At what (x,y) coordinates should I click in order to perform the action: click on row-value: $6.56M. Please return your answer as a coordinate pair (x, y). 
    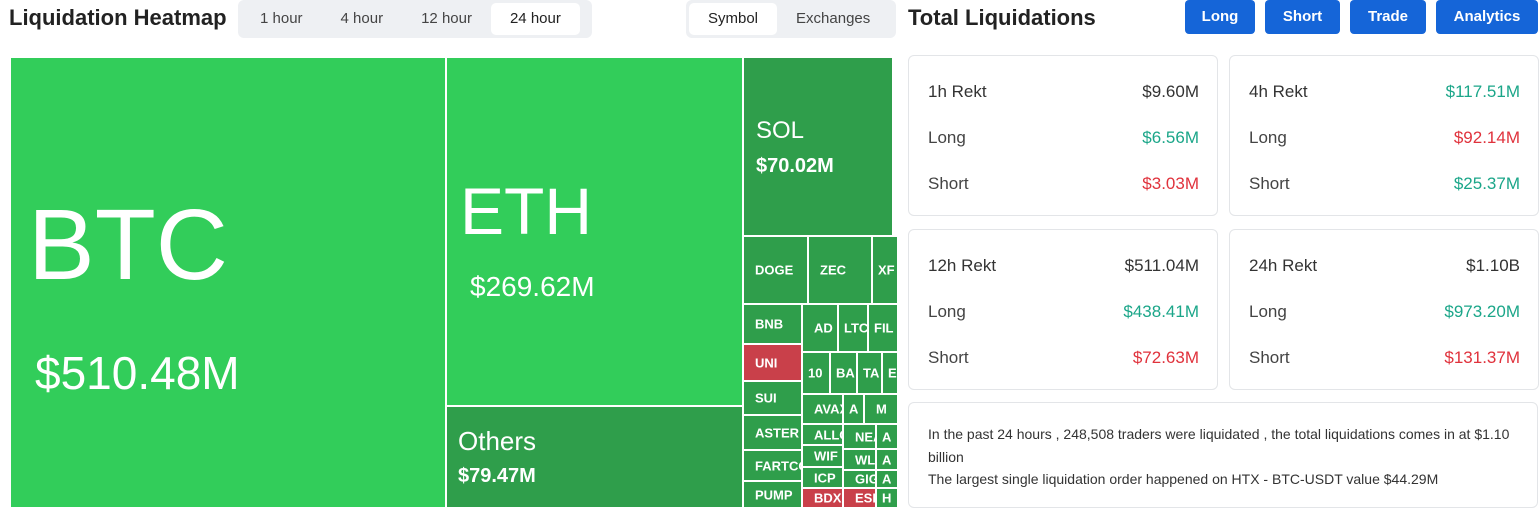
    Looking at the image, I should click on (1170, 137).